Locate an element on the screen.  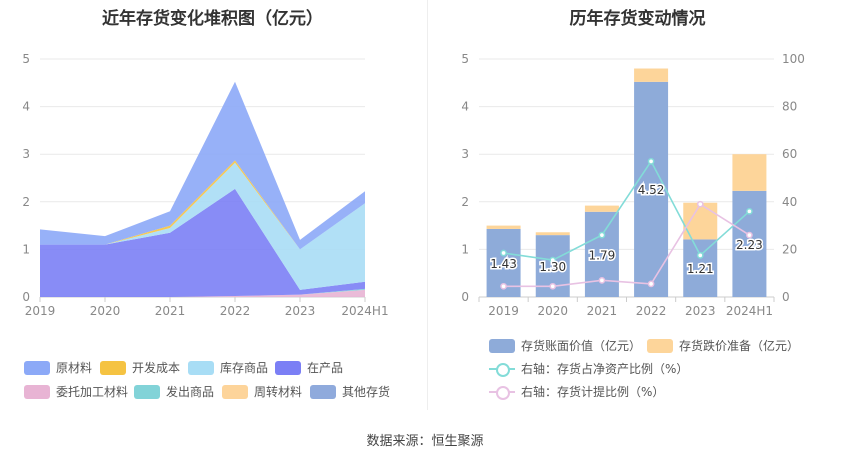
legend-item-finished-goods: 库存商品 is located at coordinates (228, 367).